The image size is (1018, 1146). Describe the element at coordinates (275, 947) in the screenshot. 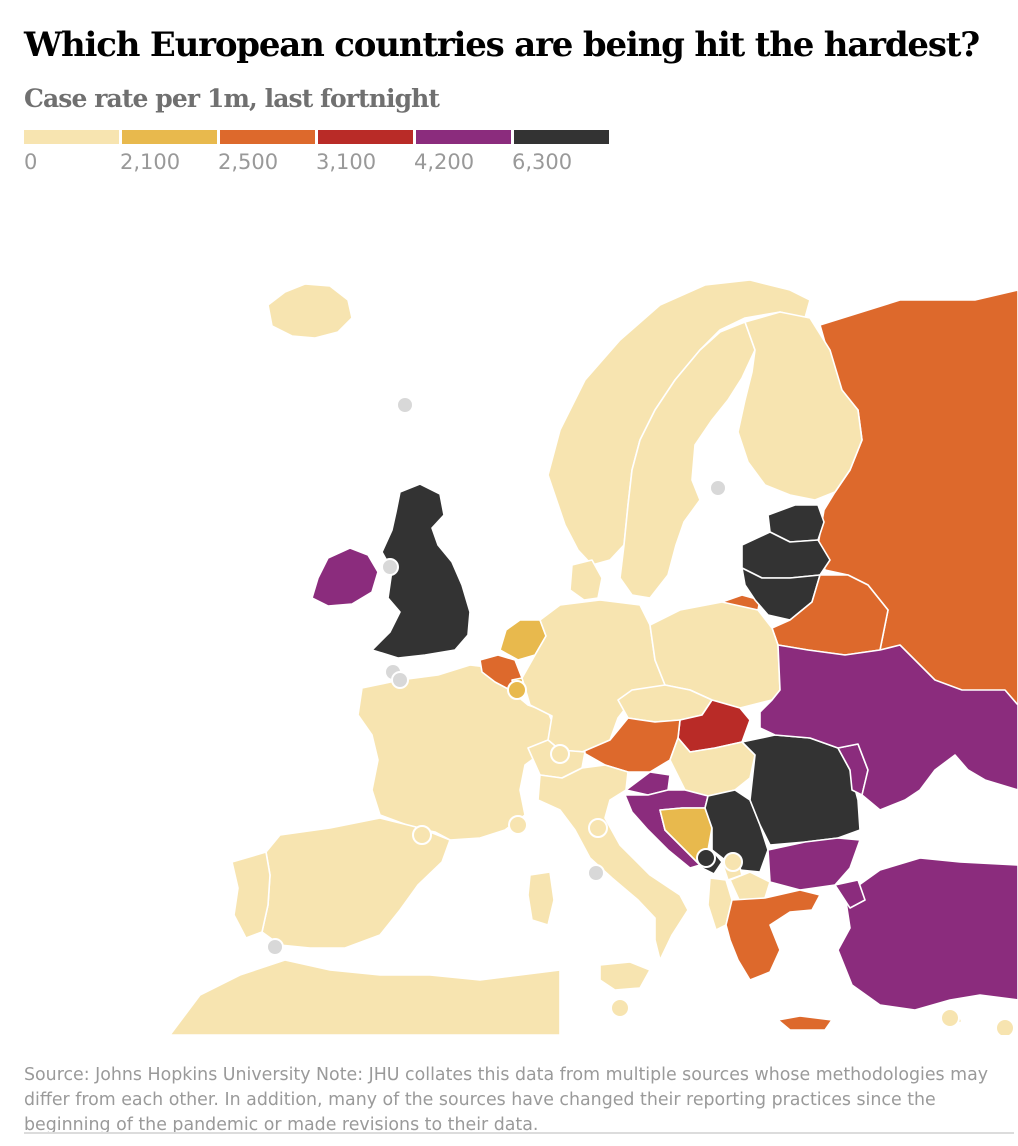

I see `marker-gibraltar` at that location.